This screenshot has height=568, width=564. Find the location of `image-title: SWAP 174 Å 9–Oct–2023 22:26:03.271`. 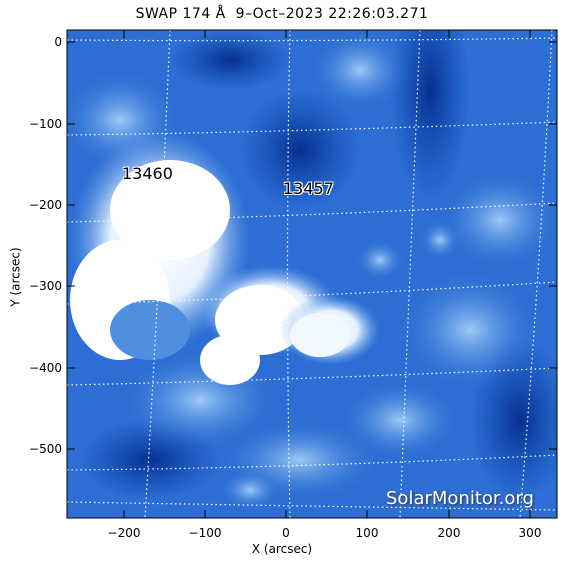

image-title: SWAP 174 Å 9–Oct–2023 22:26:03.271 is located at coordinates (282, 14).